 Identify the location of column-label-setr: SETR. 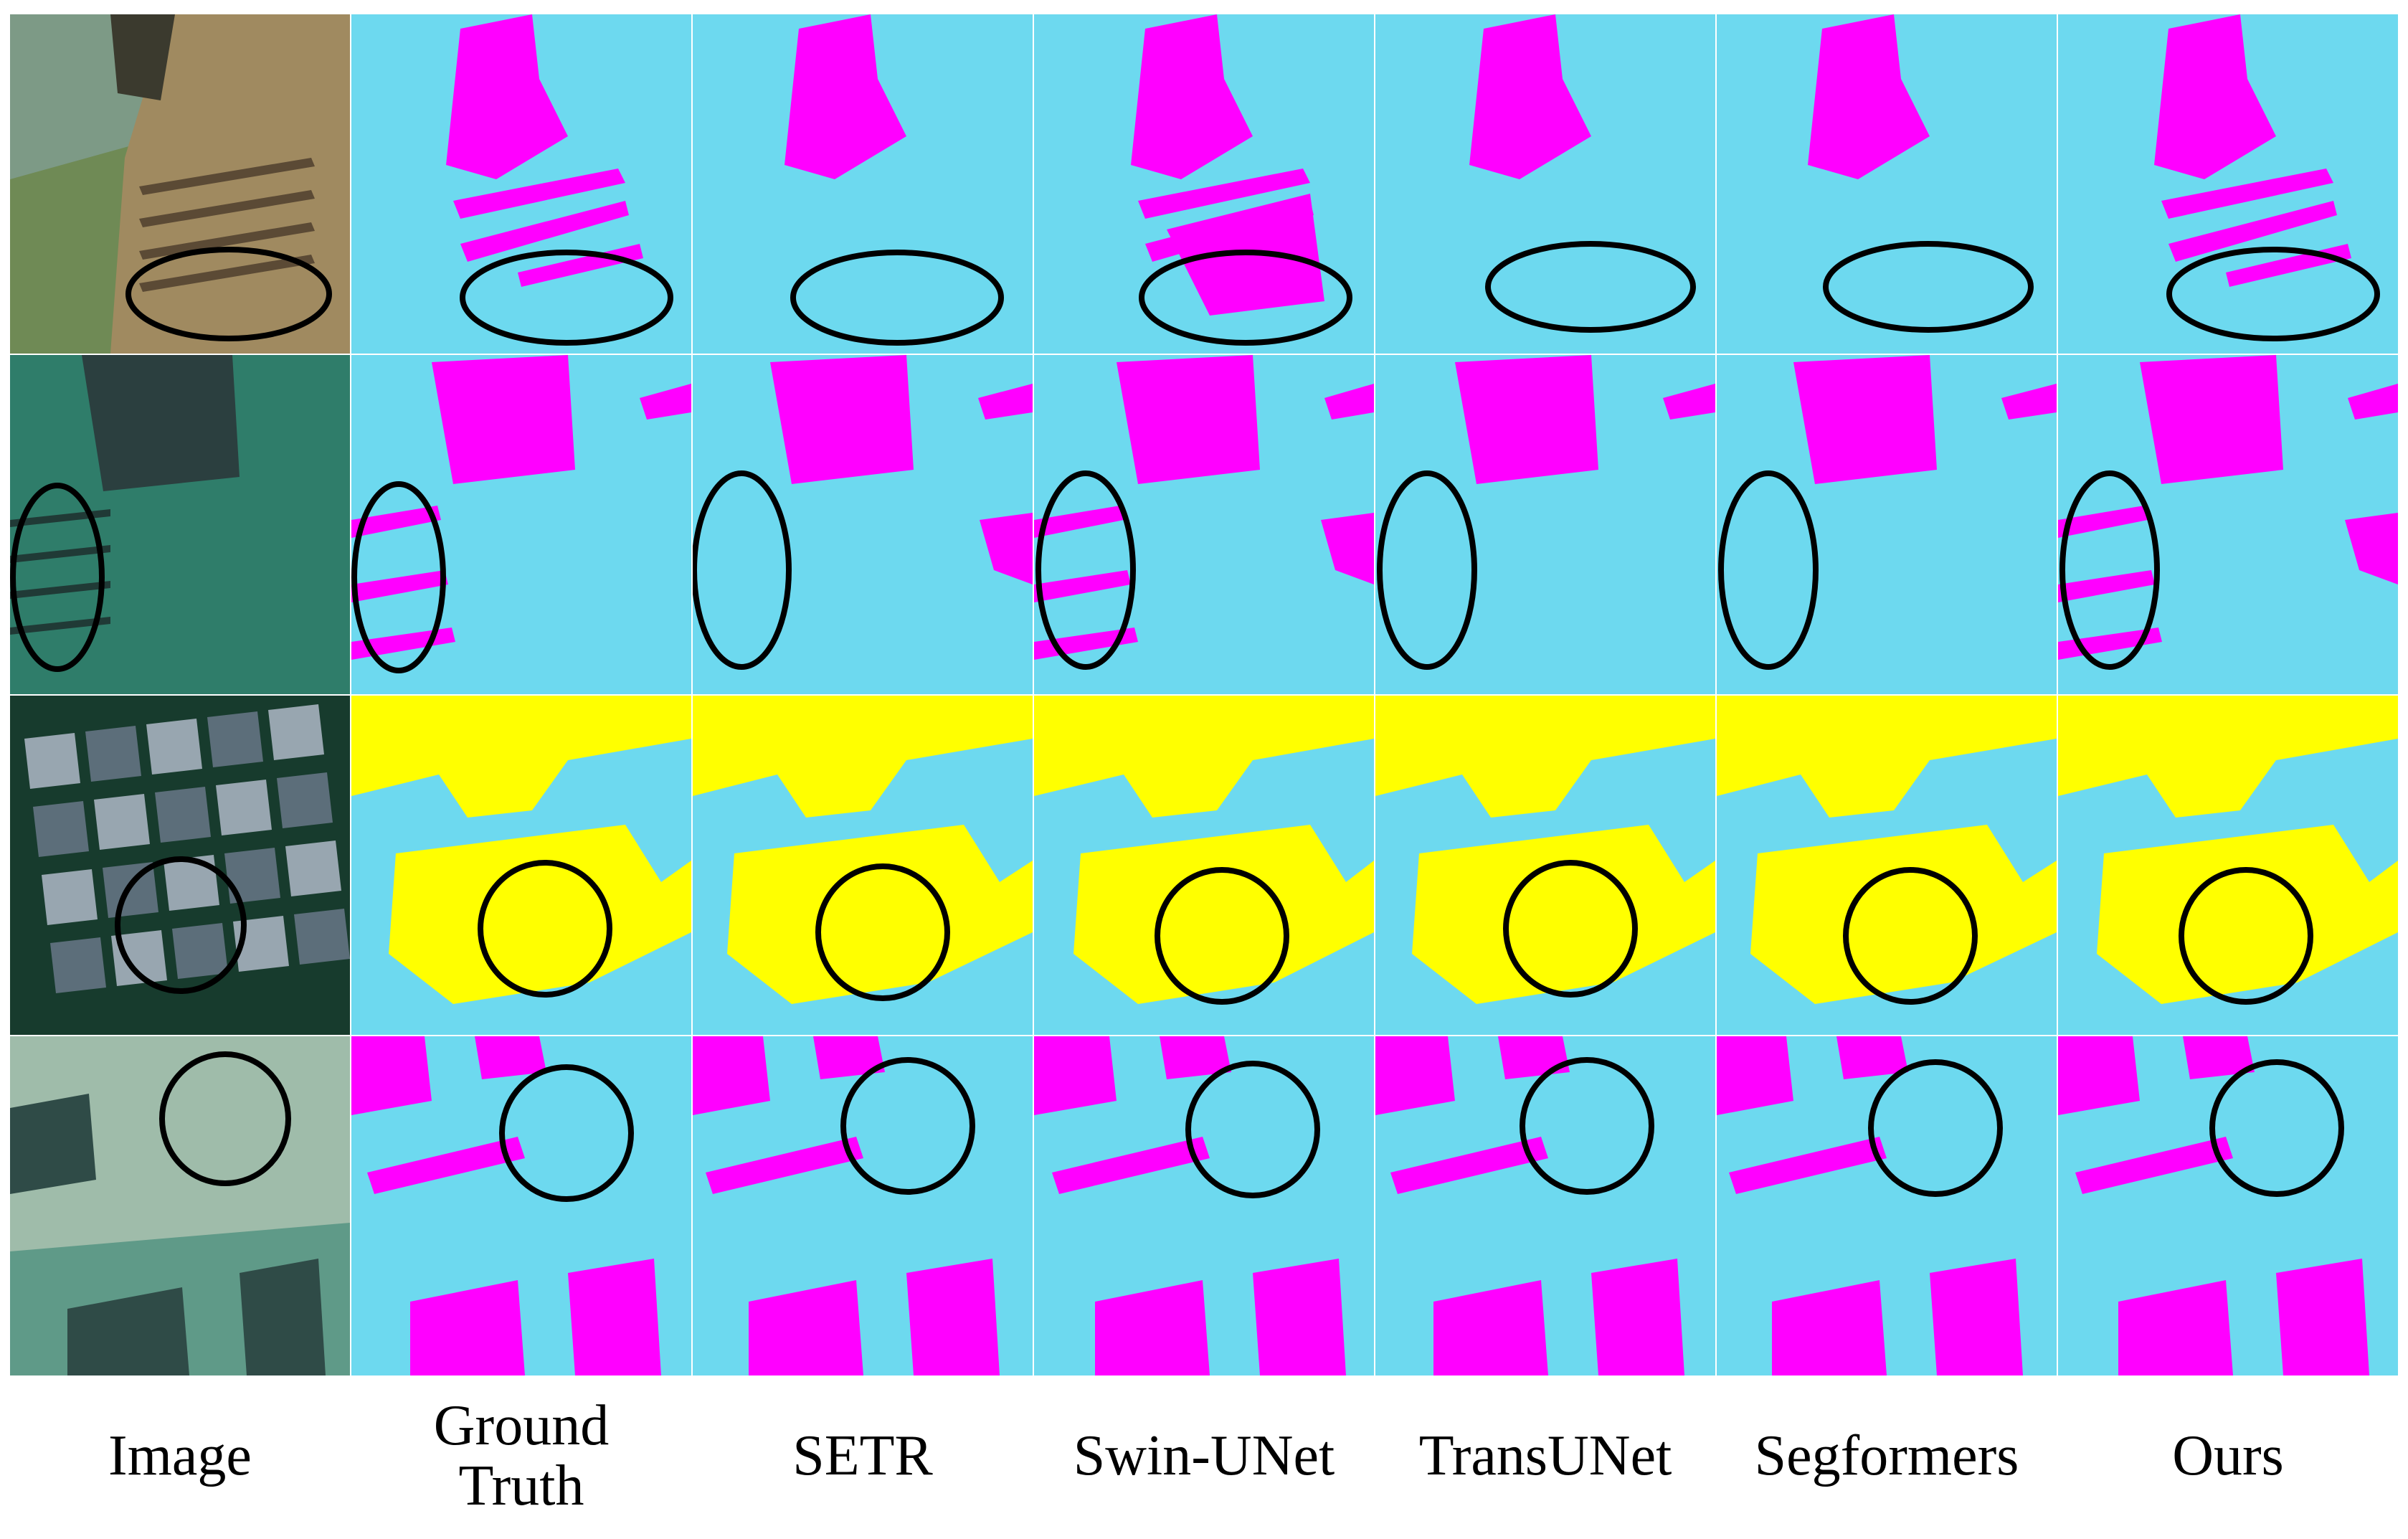
(862, 1455).